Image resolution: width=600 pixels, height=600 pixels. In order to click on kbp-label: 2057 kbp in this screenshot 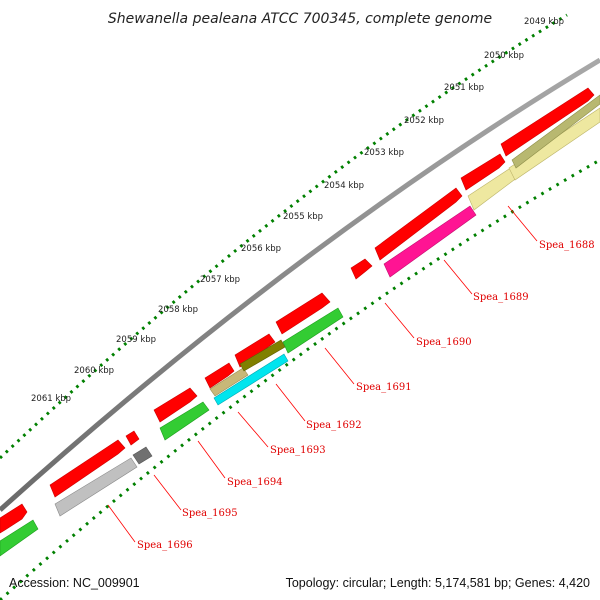, I will do `click(220, 280)`.